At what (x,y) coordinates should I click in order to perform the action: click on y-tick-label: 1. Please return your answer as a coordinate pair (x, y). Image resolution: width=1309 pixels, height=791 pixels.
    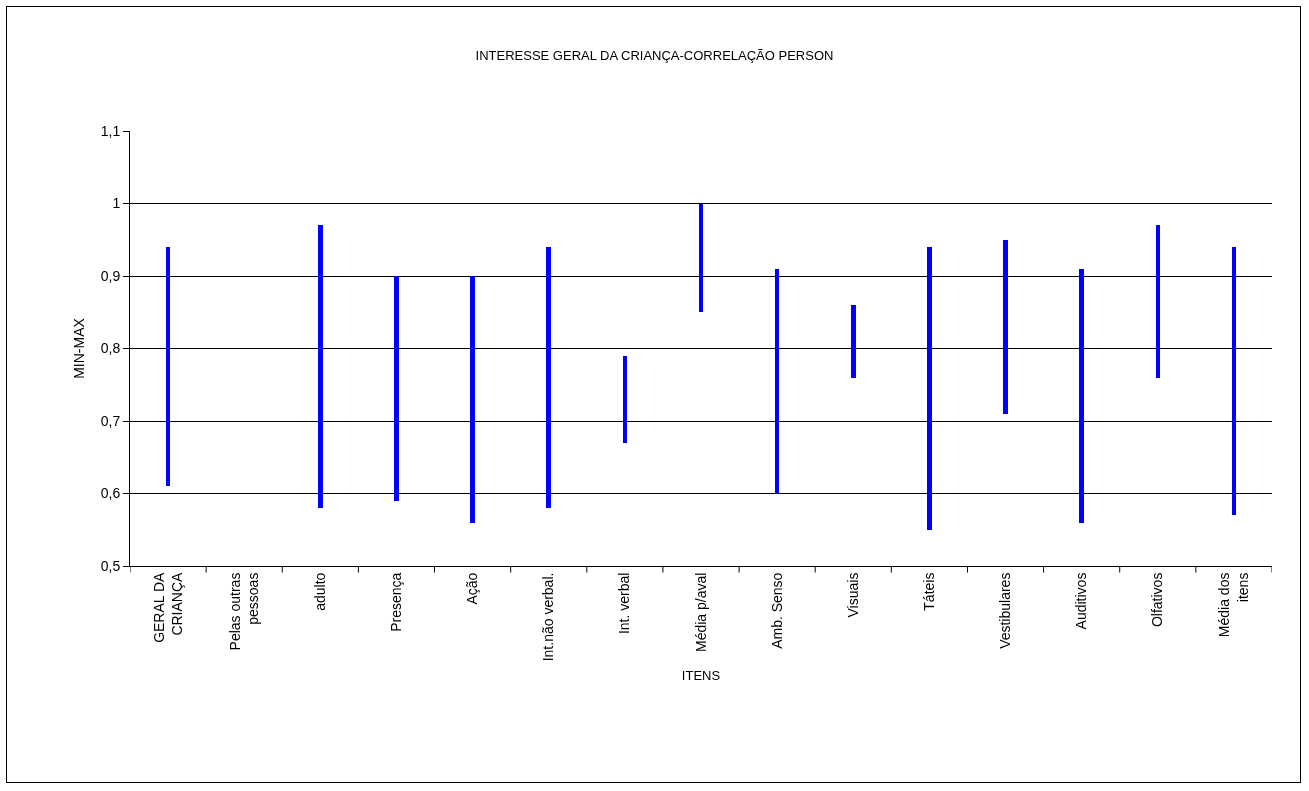
    Looking at the image, I should click on (116, 203).